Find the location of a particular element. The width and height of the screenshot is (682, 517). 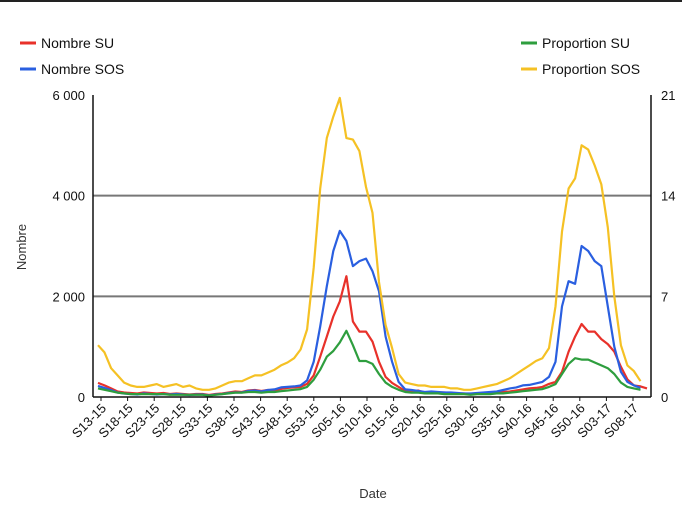

y-tick-label: 4 000 is located at coordinates (68, 196).